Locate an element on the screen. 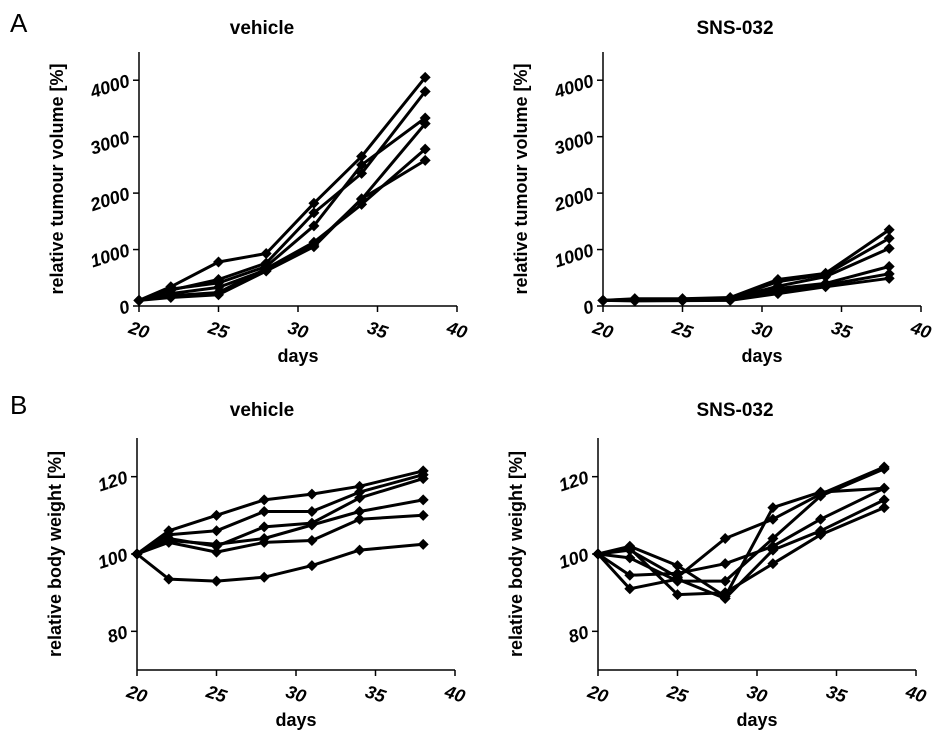 Image resolution: width=942 pixels, height=736 pixels. y-tick-label: 4000 is located at coordinates (109, 87).